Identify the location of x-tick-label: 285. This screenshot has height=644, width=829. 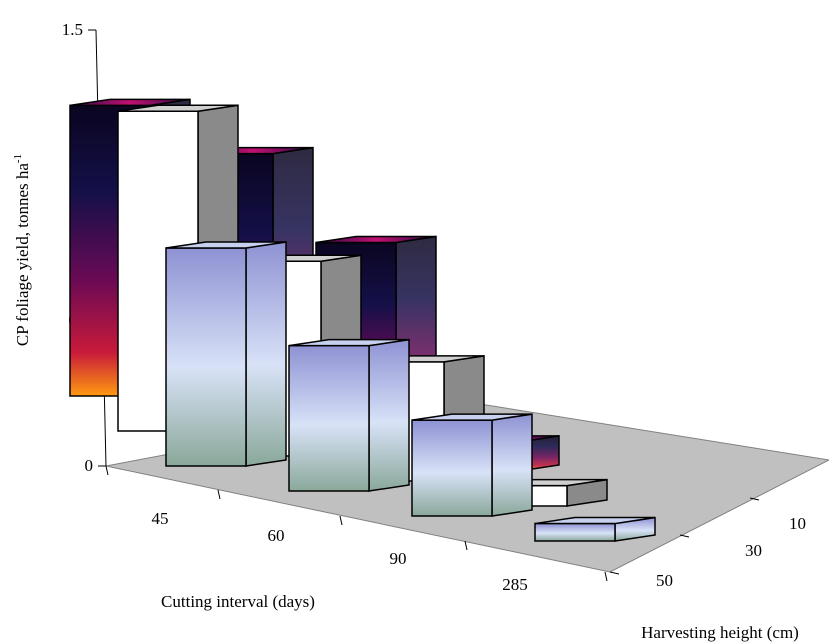
(515, 584).